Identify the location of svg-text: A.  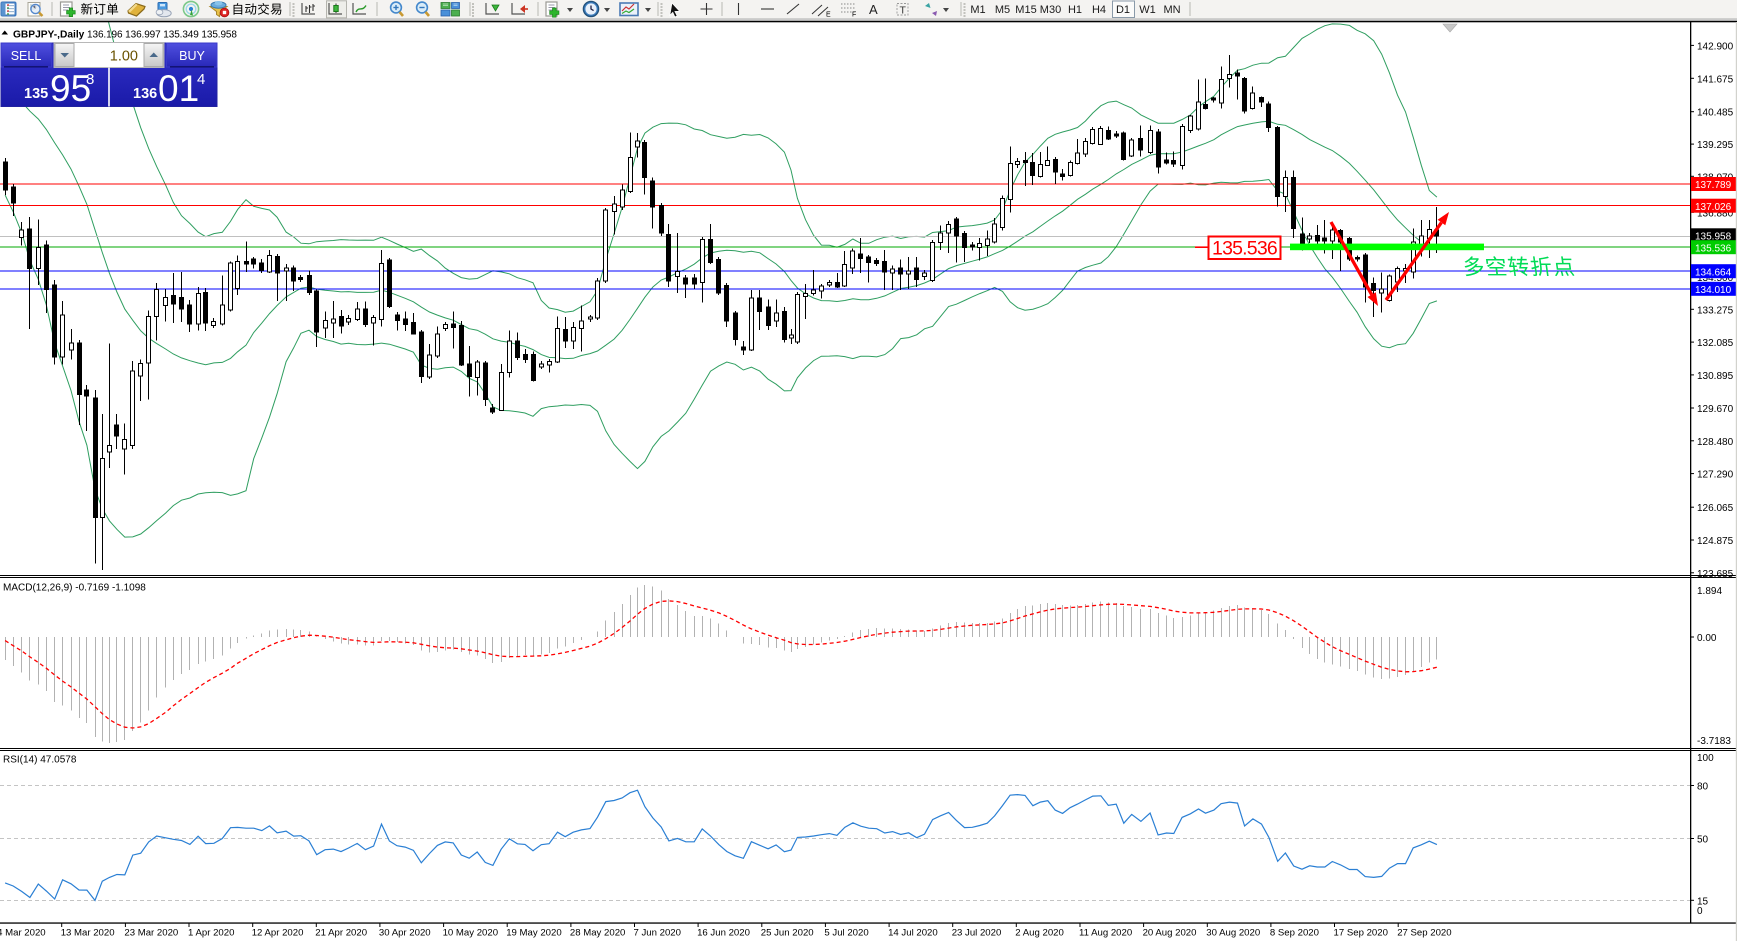
(873, 9).